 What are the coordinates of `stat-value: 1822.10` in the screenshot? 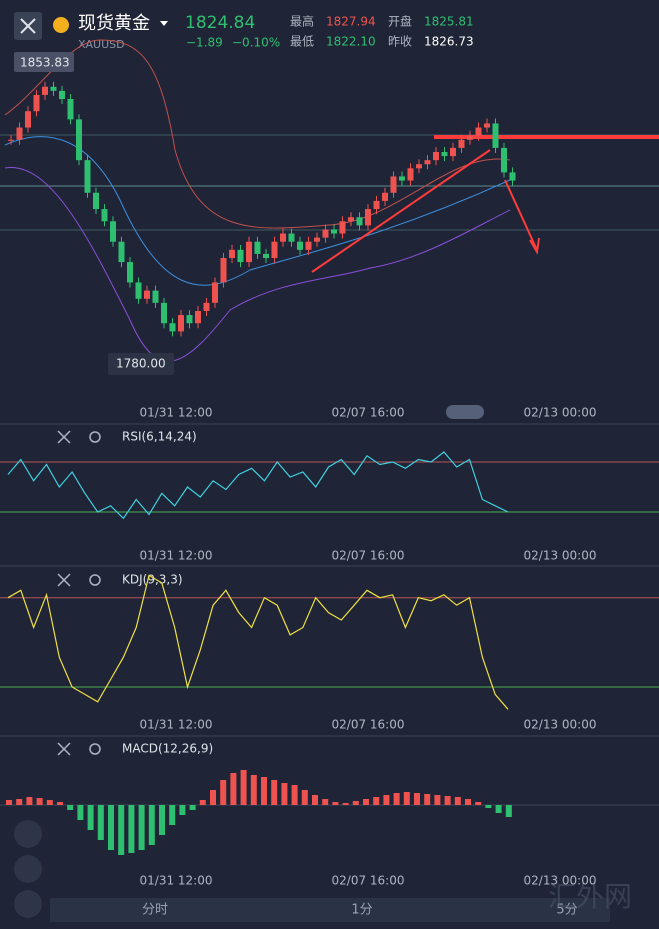 It's located at (351, 42).